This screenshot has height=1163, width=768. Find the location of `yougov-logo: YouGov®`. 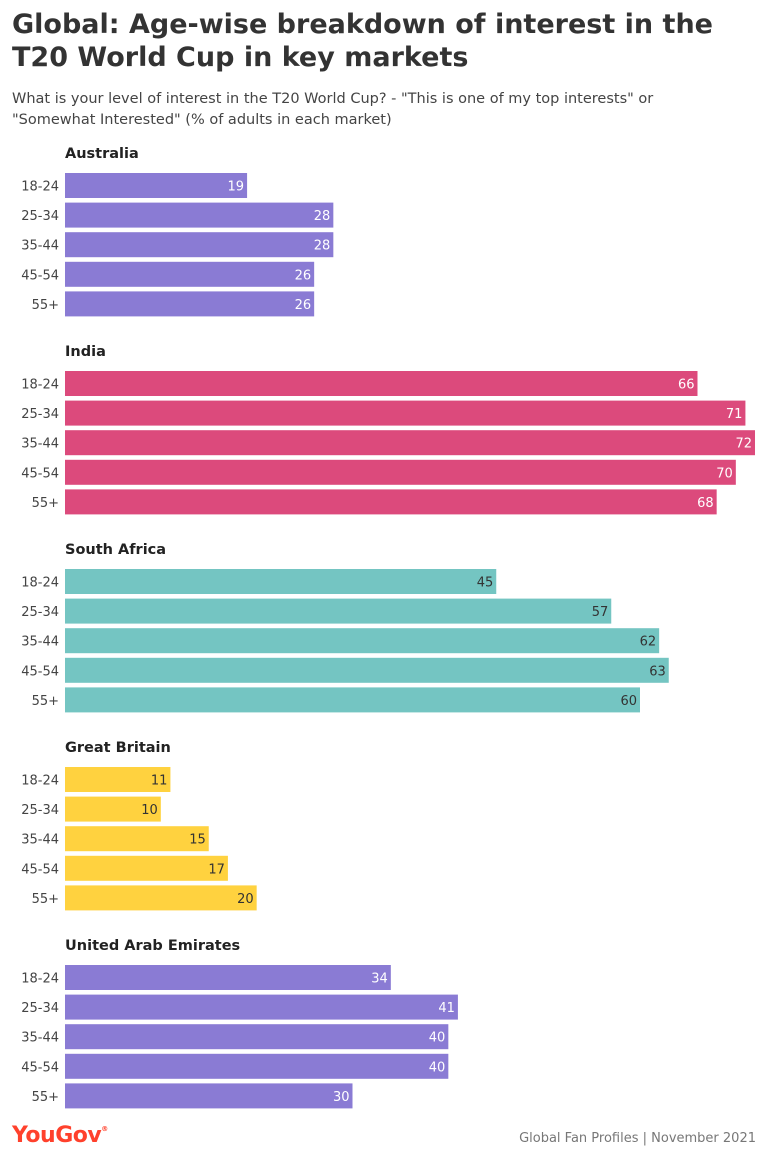

yougov-logo: YouGov® is located at coordinates (60, 1135).